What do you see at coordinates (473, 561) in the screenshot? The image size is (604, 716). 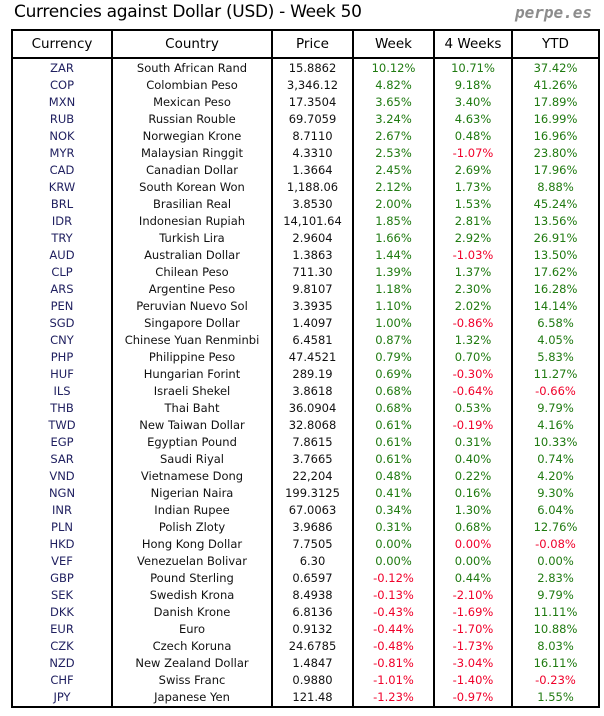 I see `four-week-change-cell: 0.00%` at bounding box center [473, 561].